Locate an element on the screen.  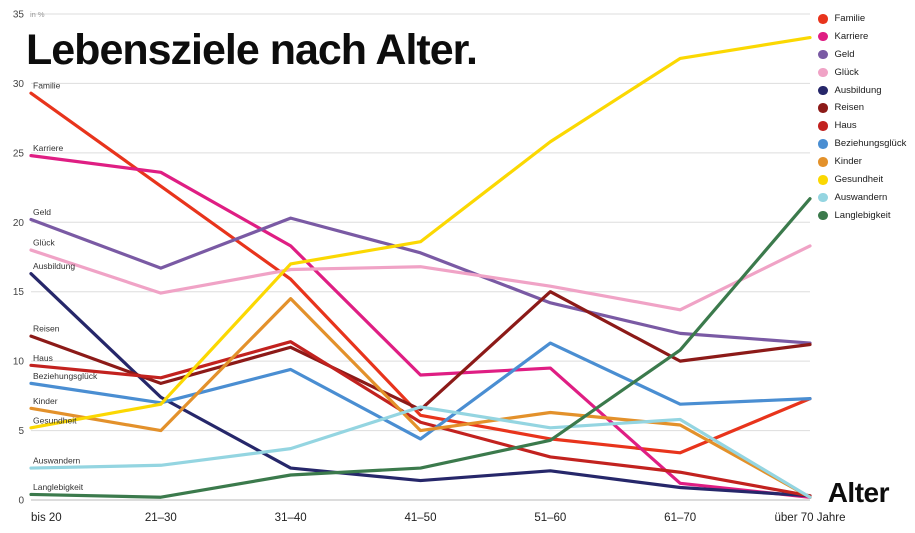
legend-dot-langlebigkeit is located at coordinates (823, 215).